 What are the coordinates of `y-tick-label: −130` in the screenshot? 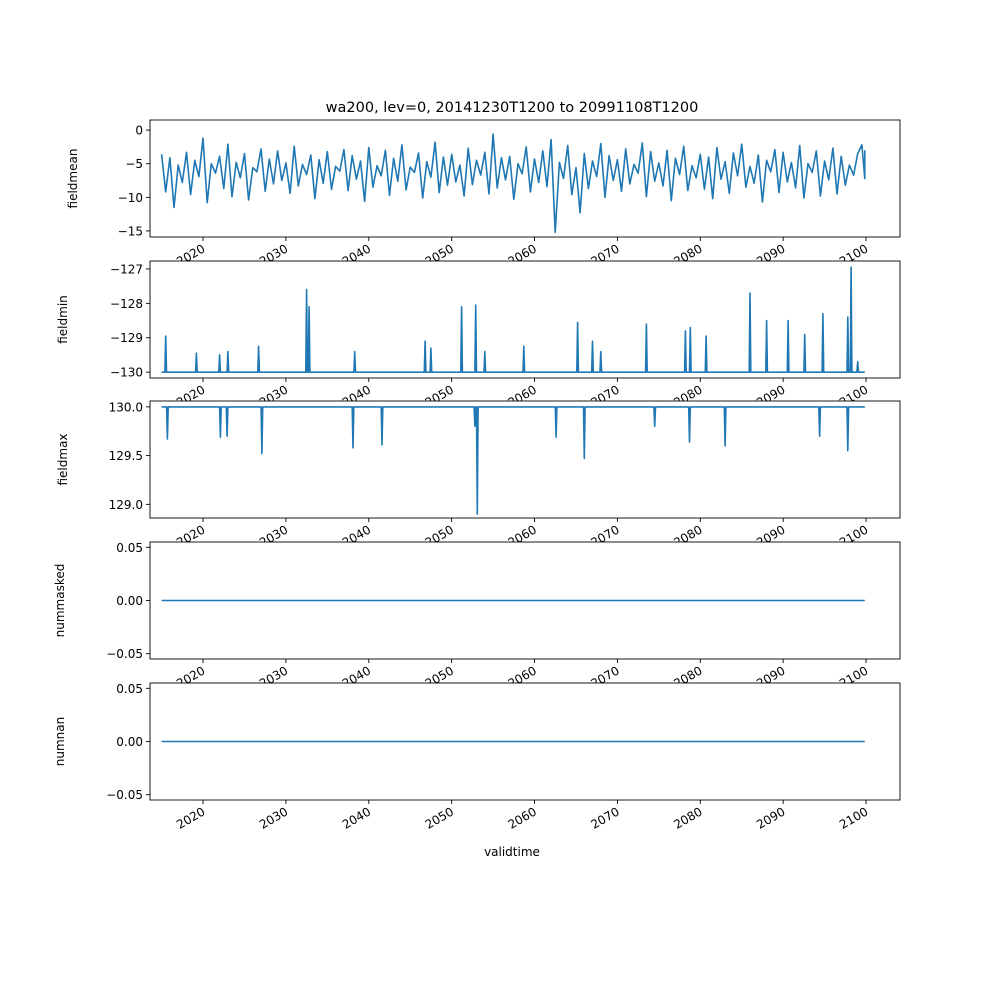 It's located at (126, 373).